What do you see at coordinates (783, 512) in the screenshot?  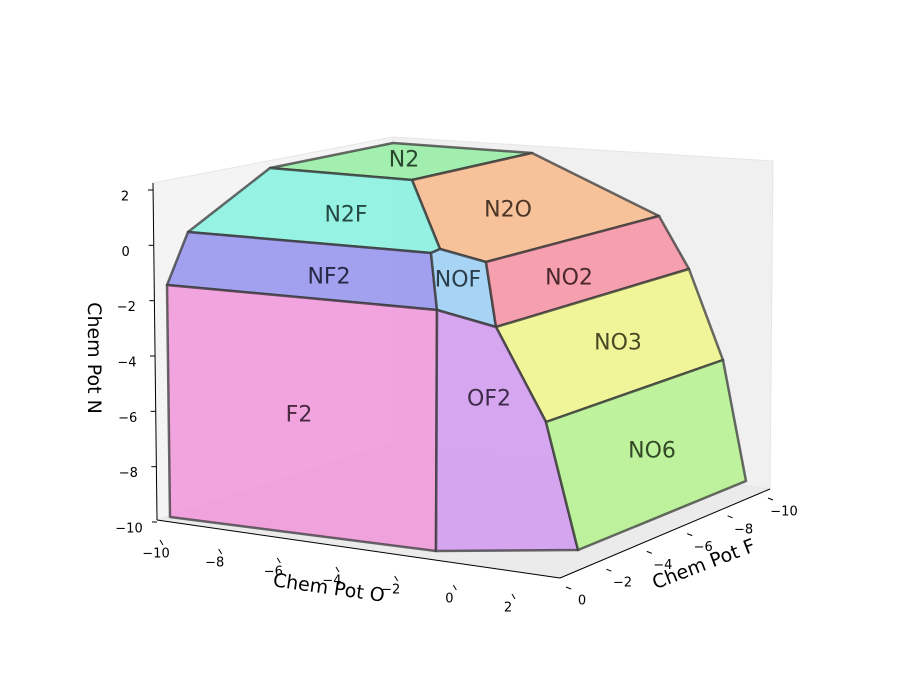 I see `y-axis-tick-label: −10` at bounding box center [783, 512].